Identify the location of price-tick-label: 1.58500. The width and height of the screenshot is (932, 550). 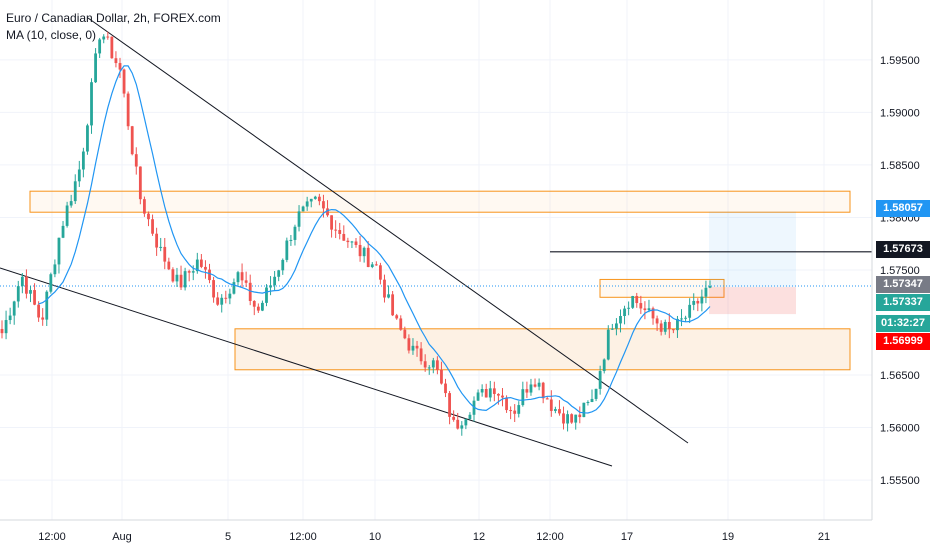
(900, 166).